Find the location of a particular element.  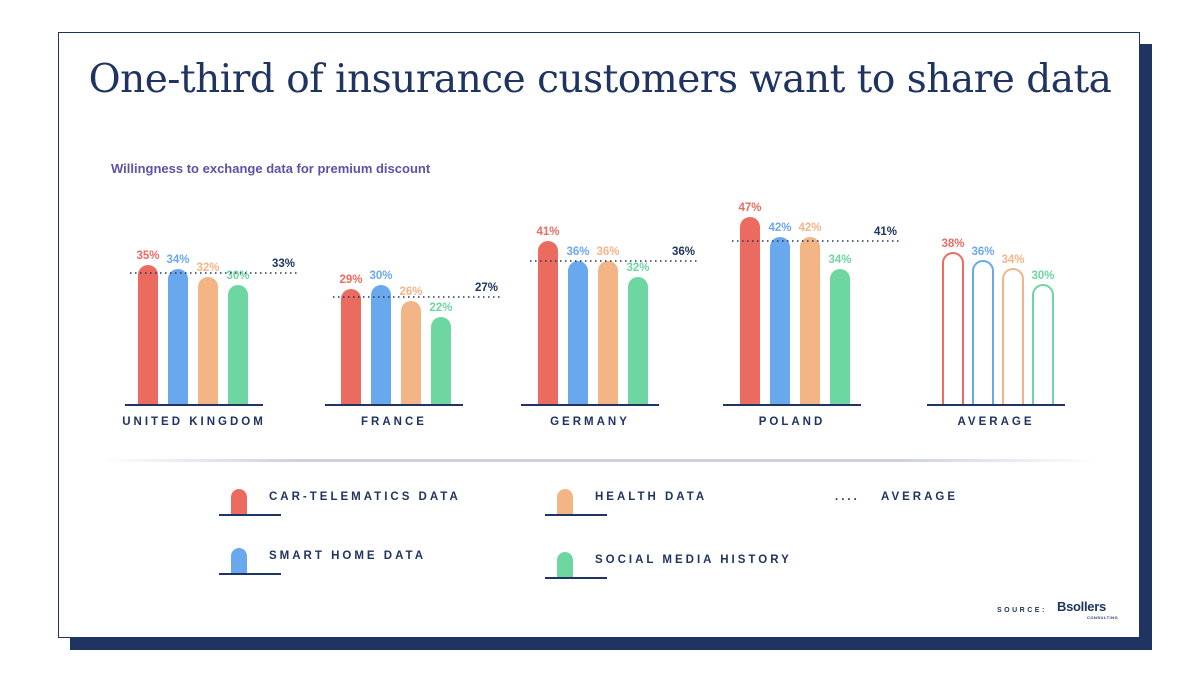

category-label: UNITED KINGDOM is located at coordinates (194, 422).